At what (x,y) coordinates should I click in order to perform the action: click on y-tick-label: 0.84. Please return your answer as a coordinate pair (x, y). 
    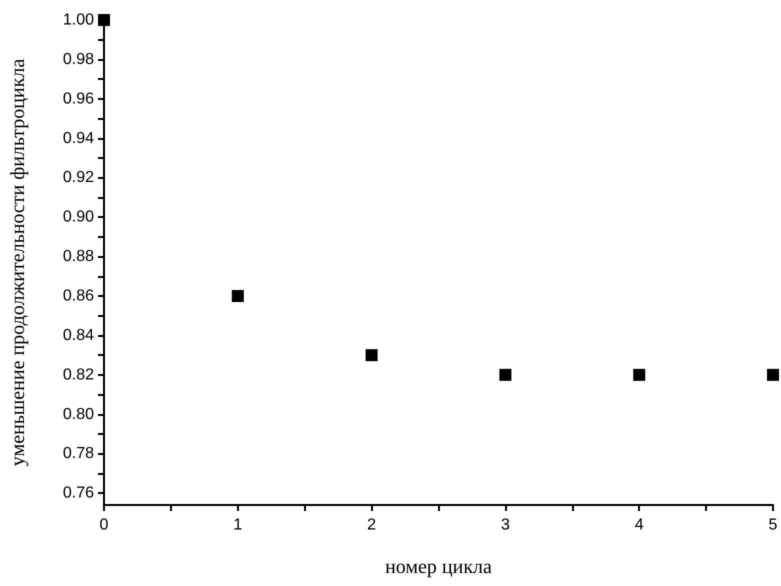
    Looking at the image, I should click on (78, 335).